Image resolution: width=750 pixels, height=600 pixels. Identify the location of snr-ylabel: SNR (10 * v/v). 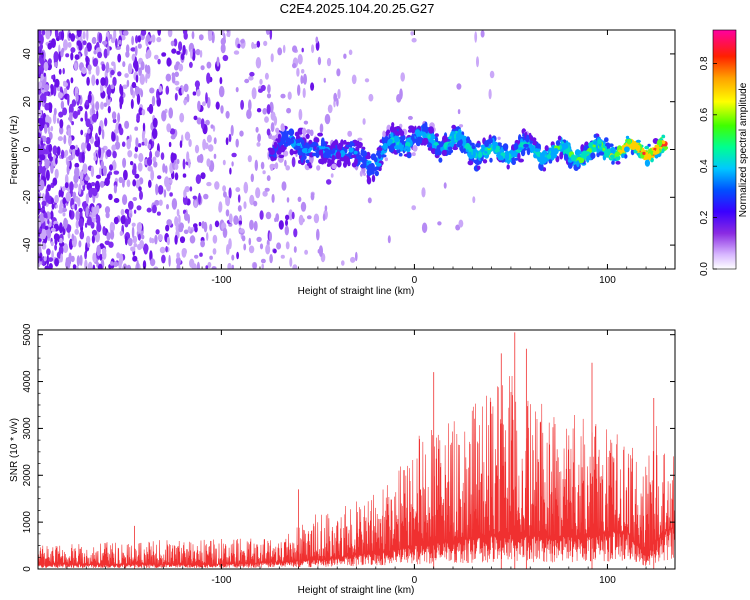
(14, 450).